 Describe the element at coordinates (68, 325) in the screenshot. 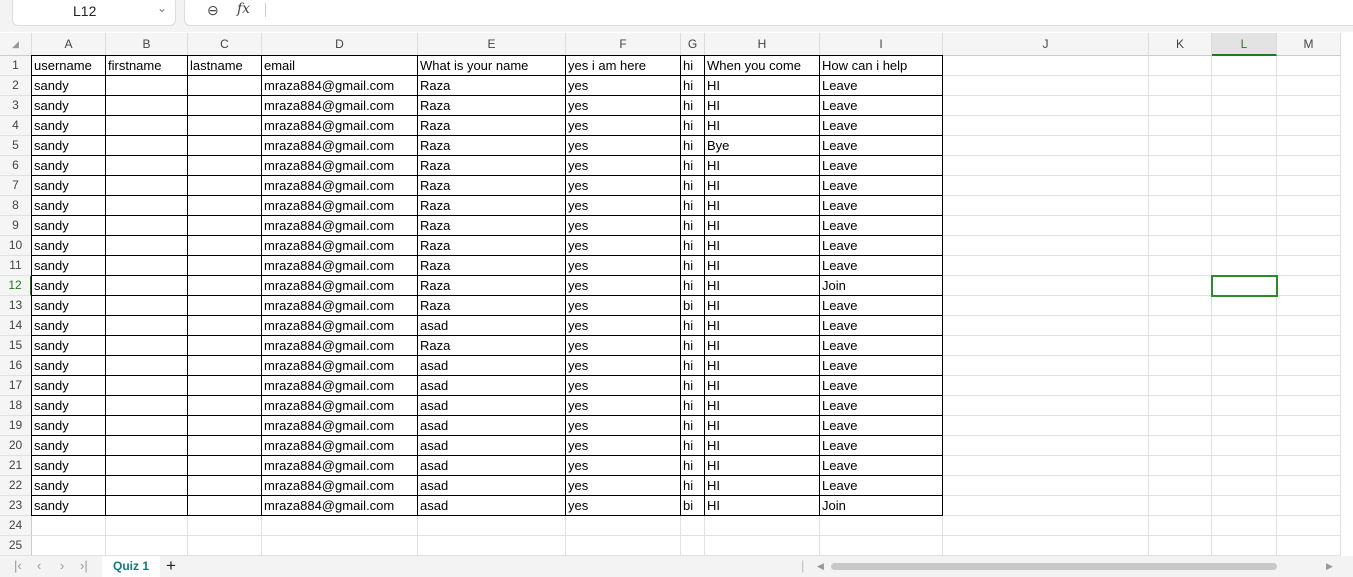

I see `cell-A14: sandy` at that location.